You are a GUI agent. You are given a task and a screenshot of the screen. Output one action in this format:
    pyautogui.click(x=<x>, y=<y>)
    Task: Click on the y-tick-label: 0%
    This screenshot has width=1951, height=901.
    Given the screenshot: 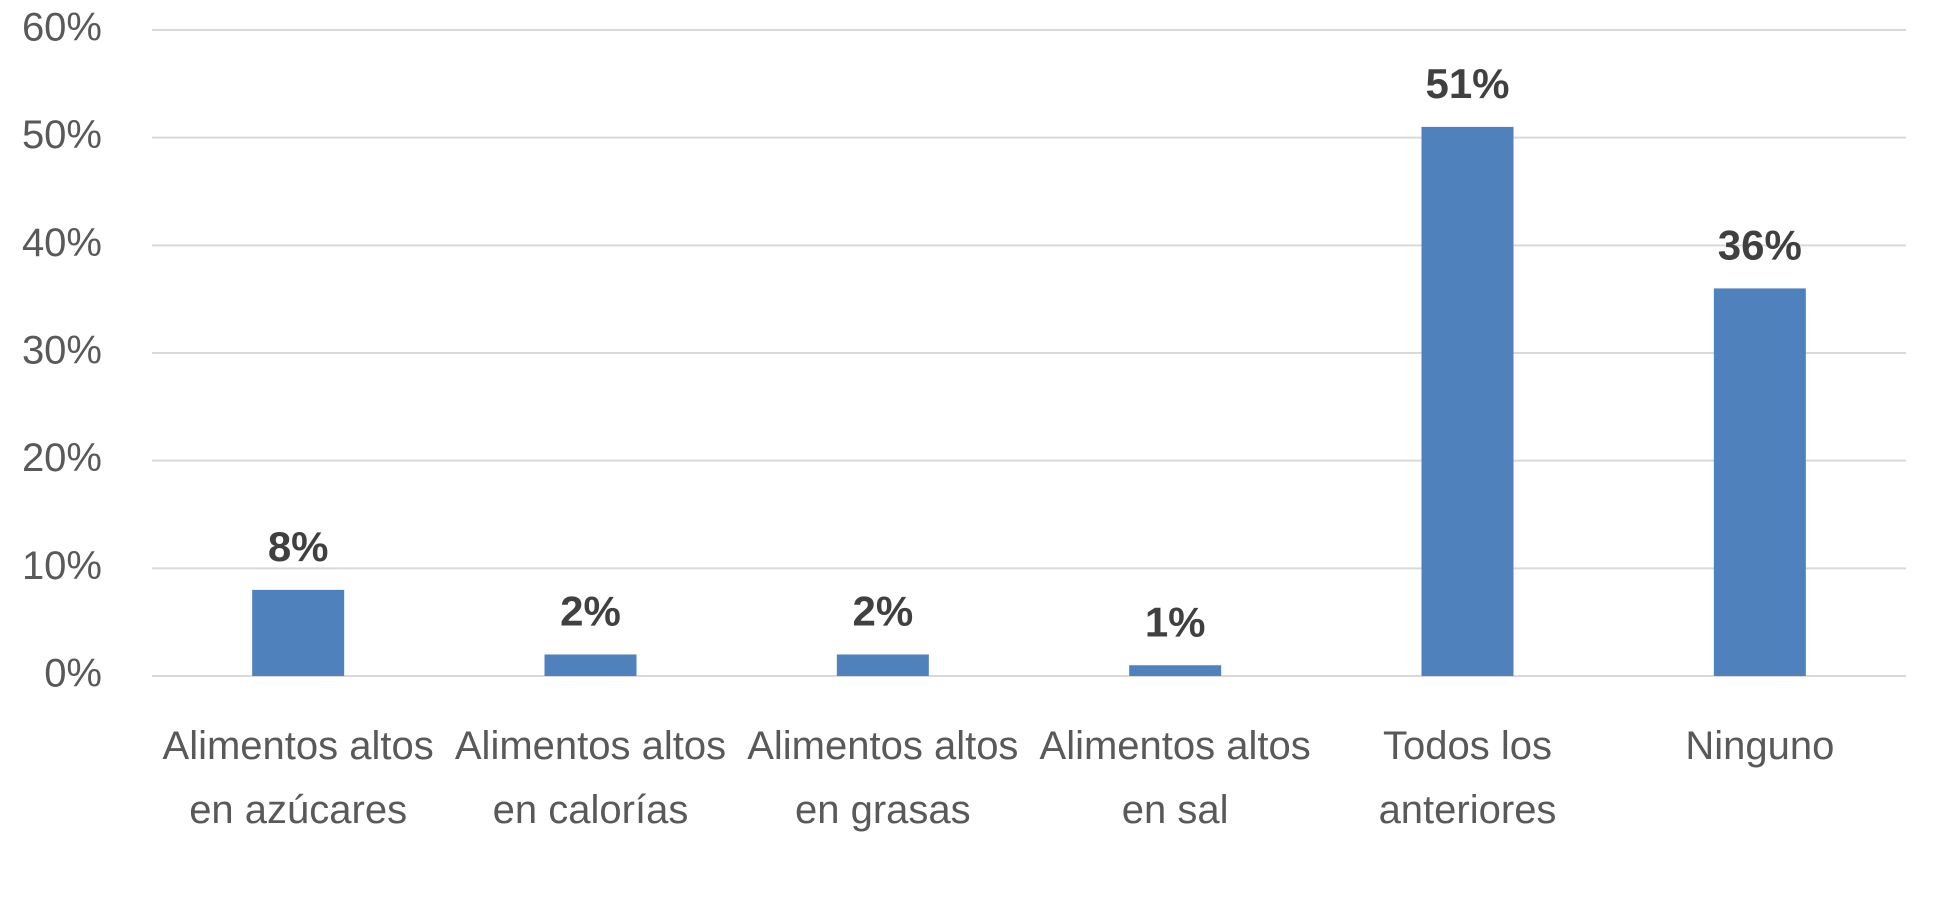 What is the action you would take?
    pyautogui.click(x=73, y=674)
    